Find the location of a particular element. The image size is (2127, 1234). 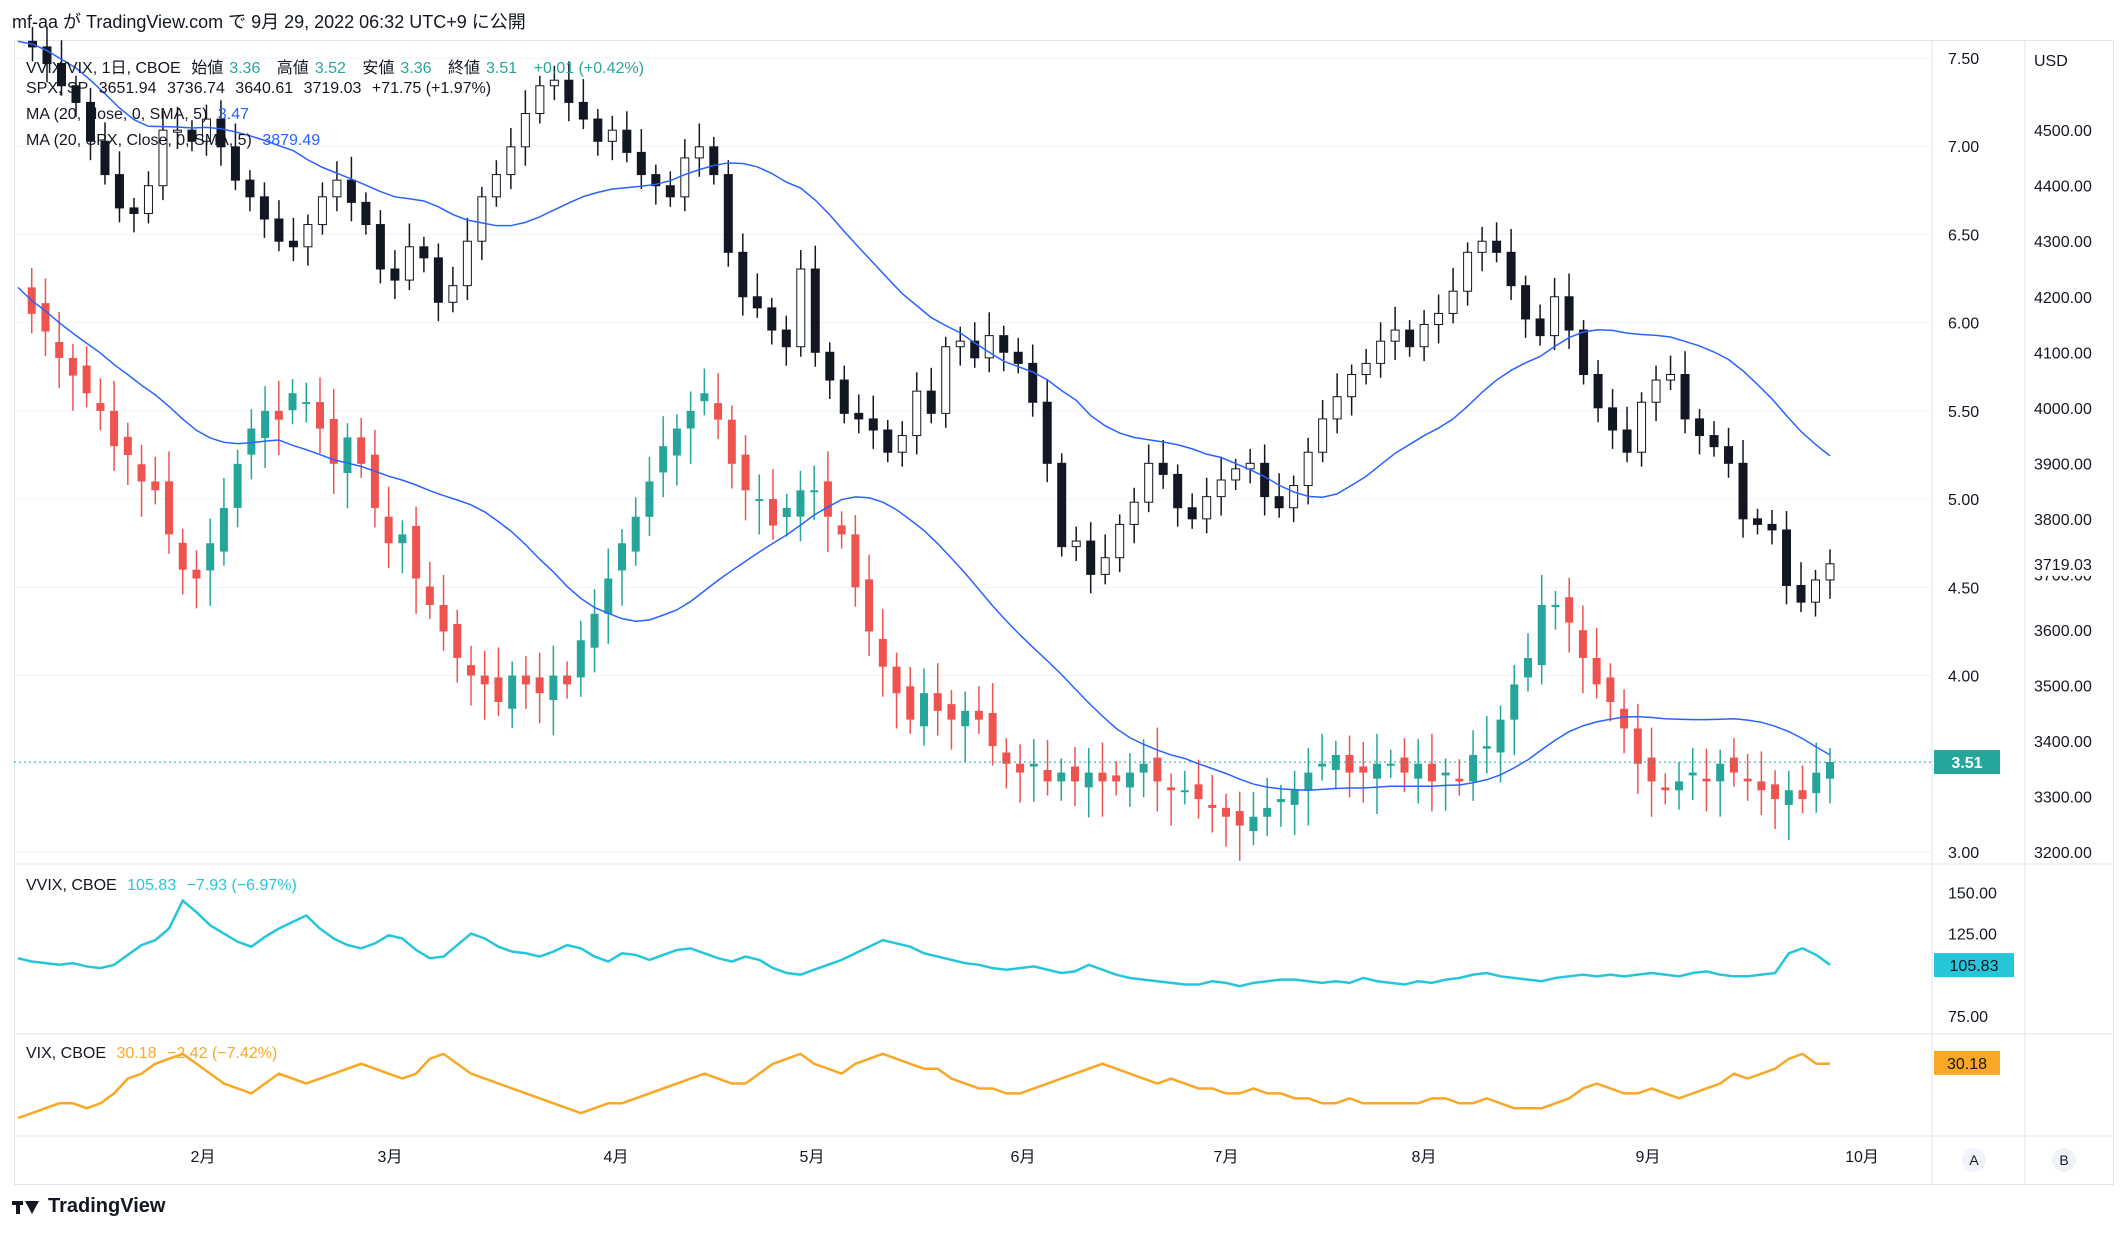

legend-ma2: MA (20, SPX, Close, 0, SMA, 5) 3879.49 is located at coordinates (176, 141).